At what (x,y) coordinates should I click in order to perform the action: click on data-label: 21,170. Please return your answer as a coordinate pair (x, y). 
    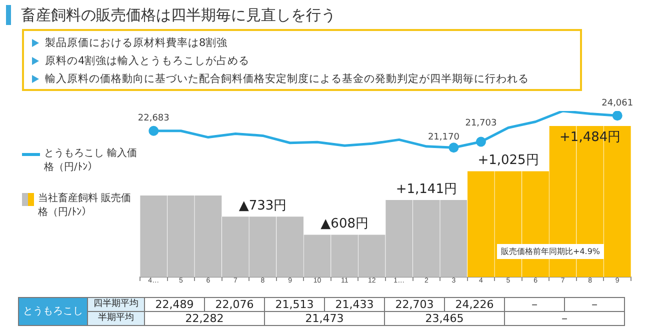
    Looking at the image, I should click on (444, 137).